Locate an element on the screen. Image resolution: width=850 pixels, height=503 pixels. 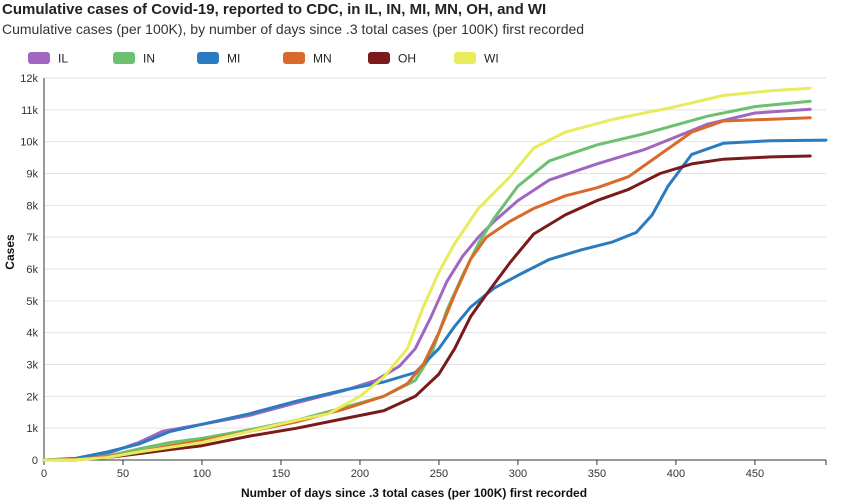
y-tick-label: 2k is located at coordinates (32, 397).